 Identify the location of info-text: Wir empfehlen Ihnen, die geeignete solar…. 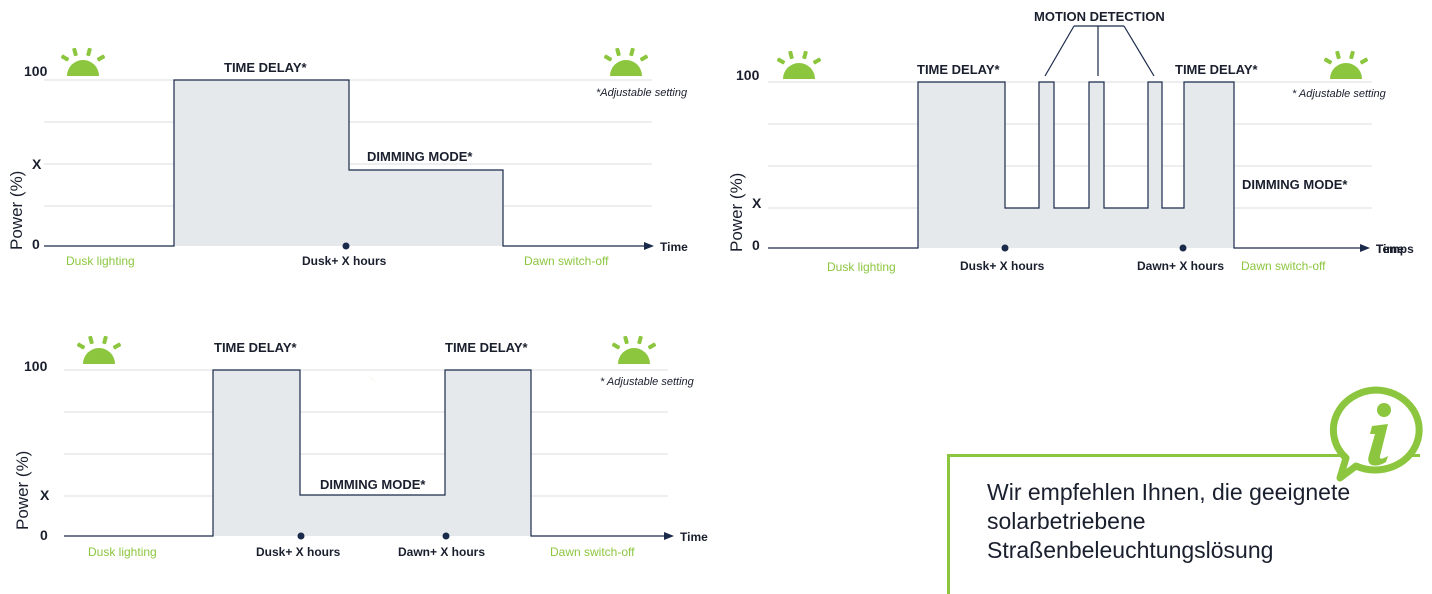
(1169, 521).